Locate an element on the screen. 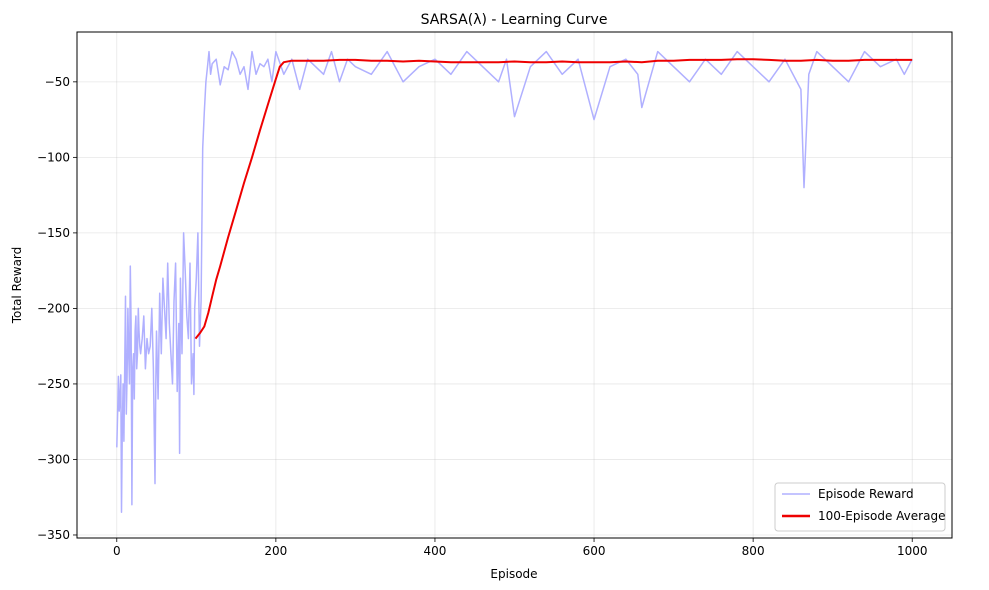 Image resolution: width=989 pixels, height=590 pixels. x-axis-label: Episode is located at coordinates (513, 574).